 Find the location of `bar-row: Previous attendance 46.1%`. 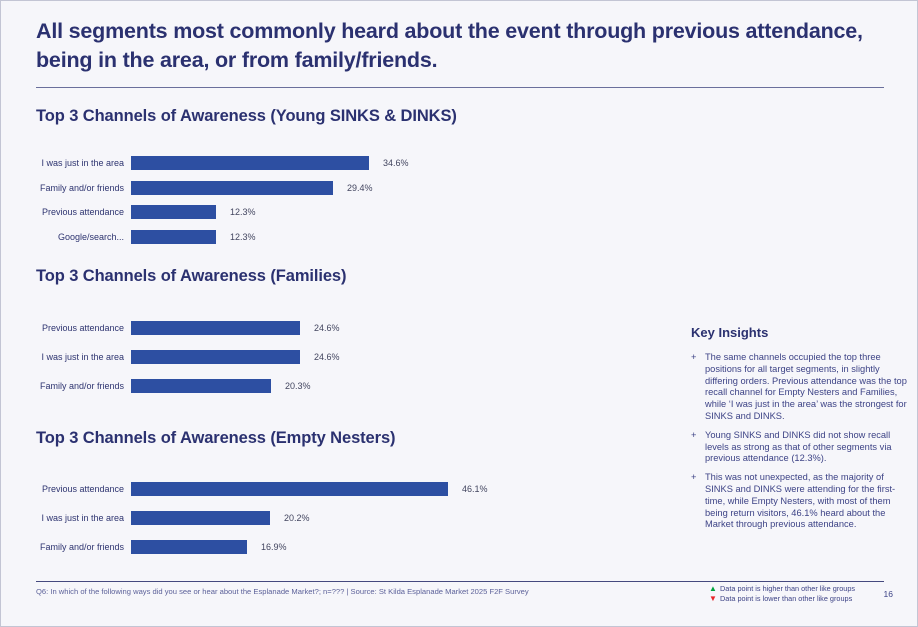

bar-row: Previous attendance 46.1% is located at coordinates (356, 488).